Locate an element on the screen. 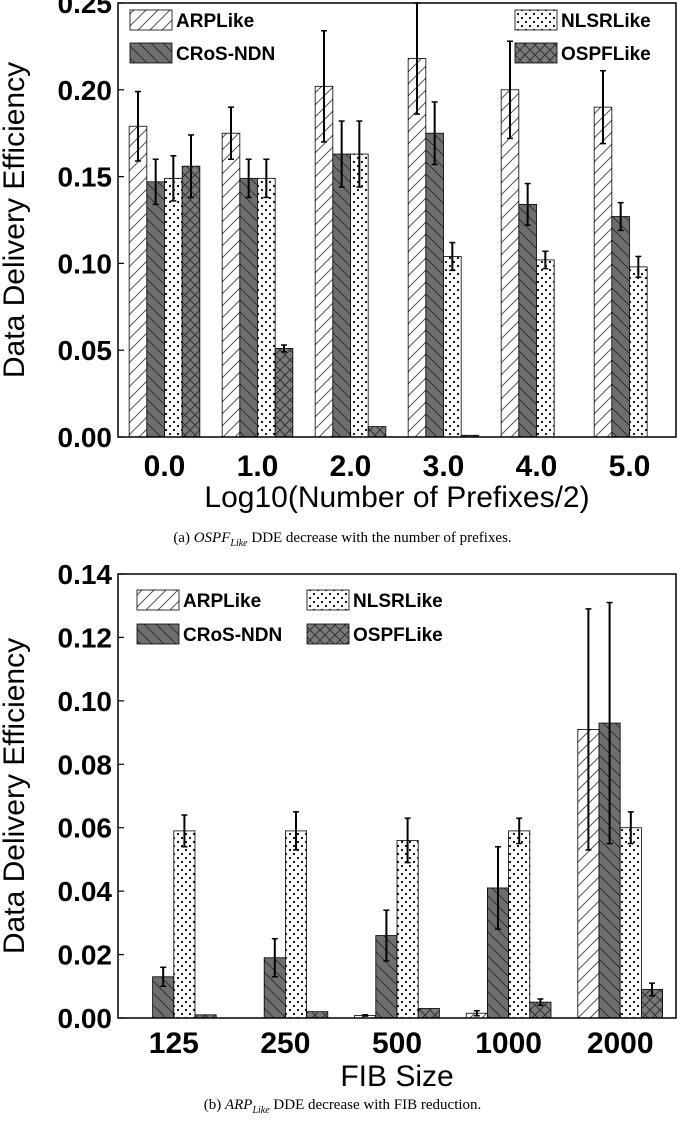  x-axis-label: Log10(Number of Prefixes/2) is located at coordinates (396, 497).